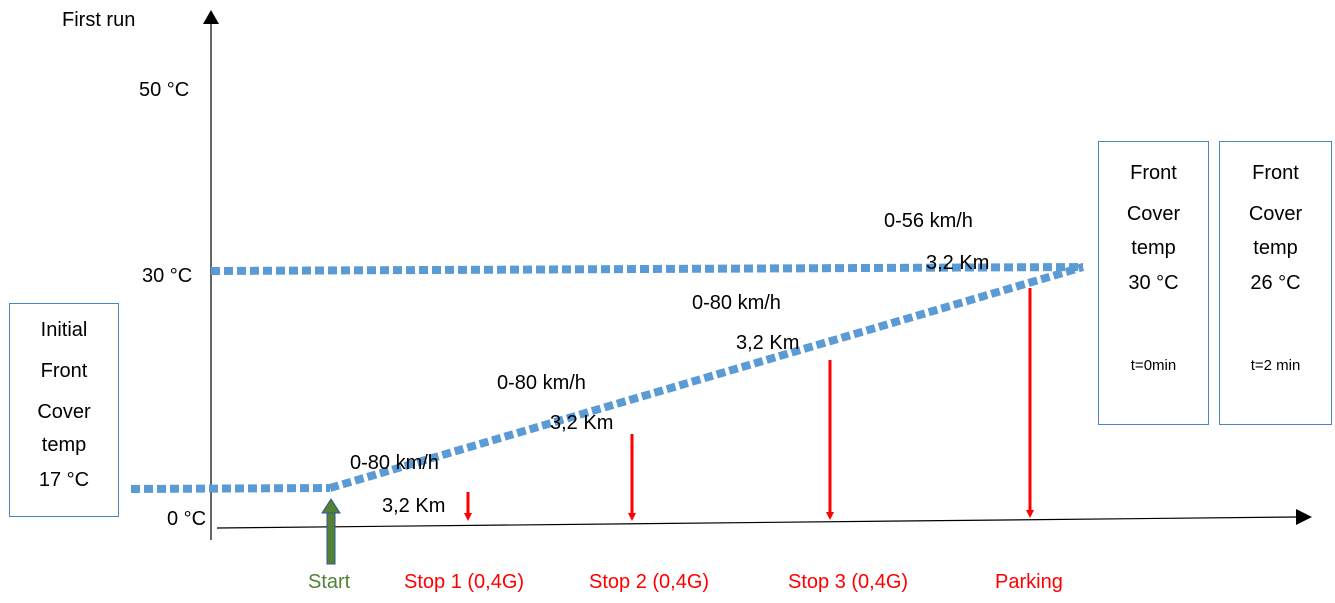 The height and width of the screenshot is (603, 1335). What do you see at coordinates (582, 423) in the screenshot?
I see `segment-2-distance: 3,2 Km` at bounding box center [582, 423].